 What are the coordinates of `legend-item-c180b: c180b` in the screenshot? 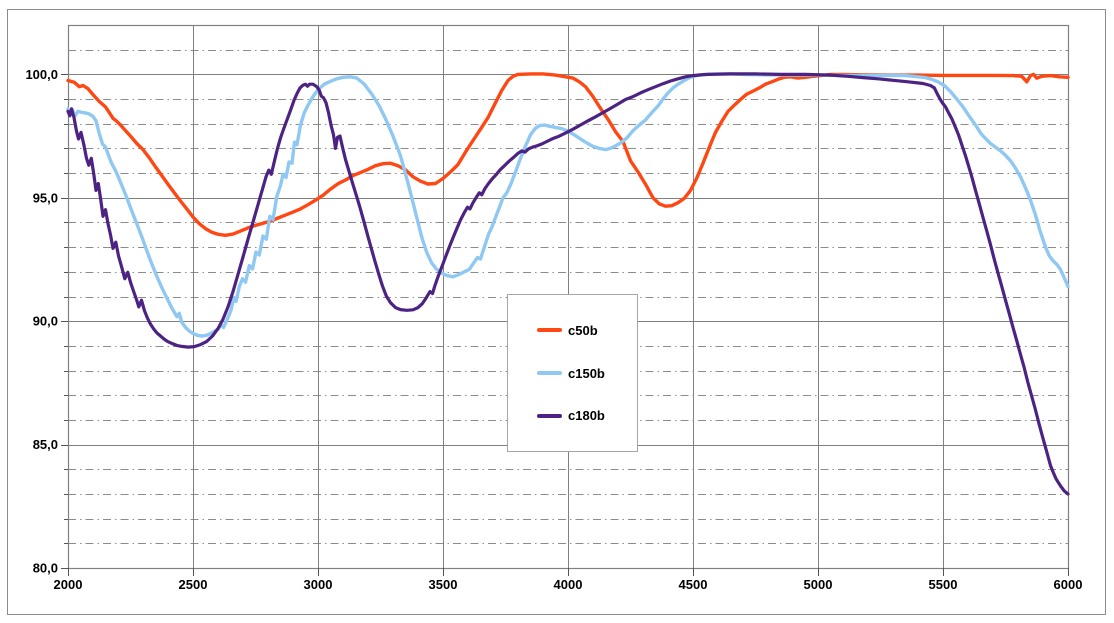 It's located at (572, 415).